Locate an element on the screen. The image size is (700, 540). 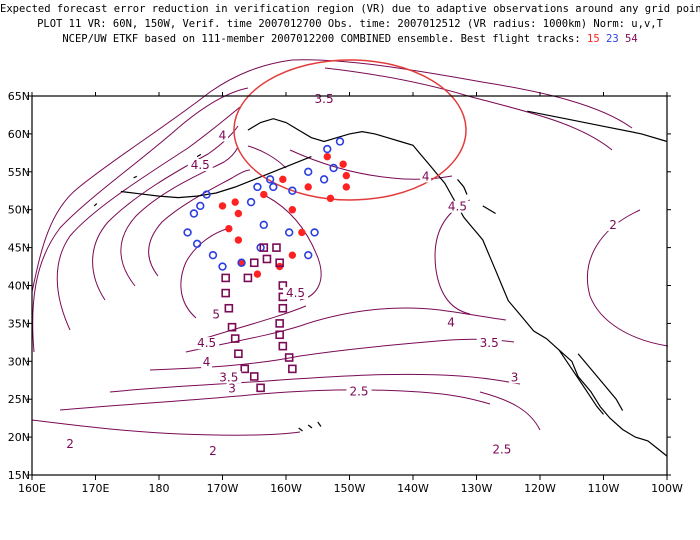
y-tick-label: 20N is located at coordinates (19, 437).